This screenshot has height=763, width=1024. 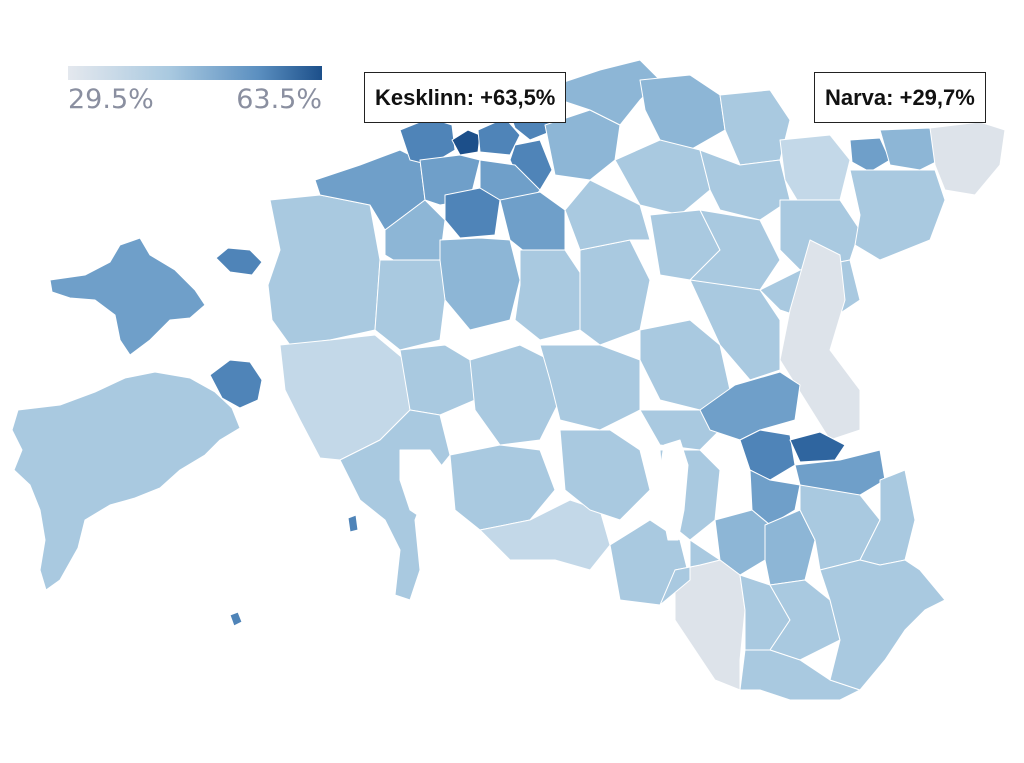 What do you see at coordinates (465, 97) in the screenshot?
I see `callout-kesklinn: Kesklinn: +63,5%` at bounding box center [465, 97].